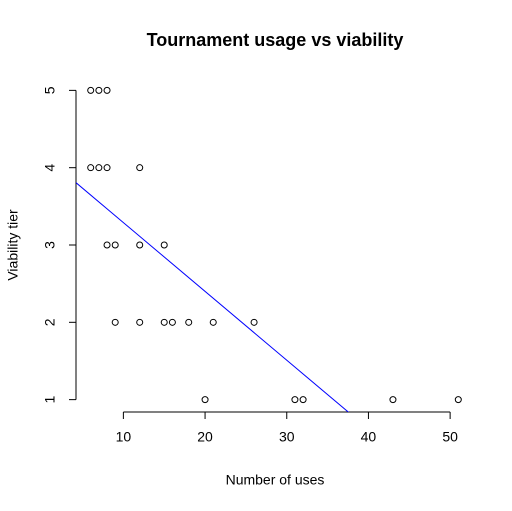 Image resolution: width=512 pixels, height=511 pixels. I want to click on y-tick-label: 4, so click(50, 168).